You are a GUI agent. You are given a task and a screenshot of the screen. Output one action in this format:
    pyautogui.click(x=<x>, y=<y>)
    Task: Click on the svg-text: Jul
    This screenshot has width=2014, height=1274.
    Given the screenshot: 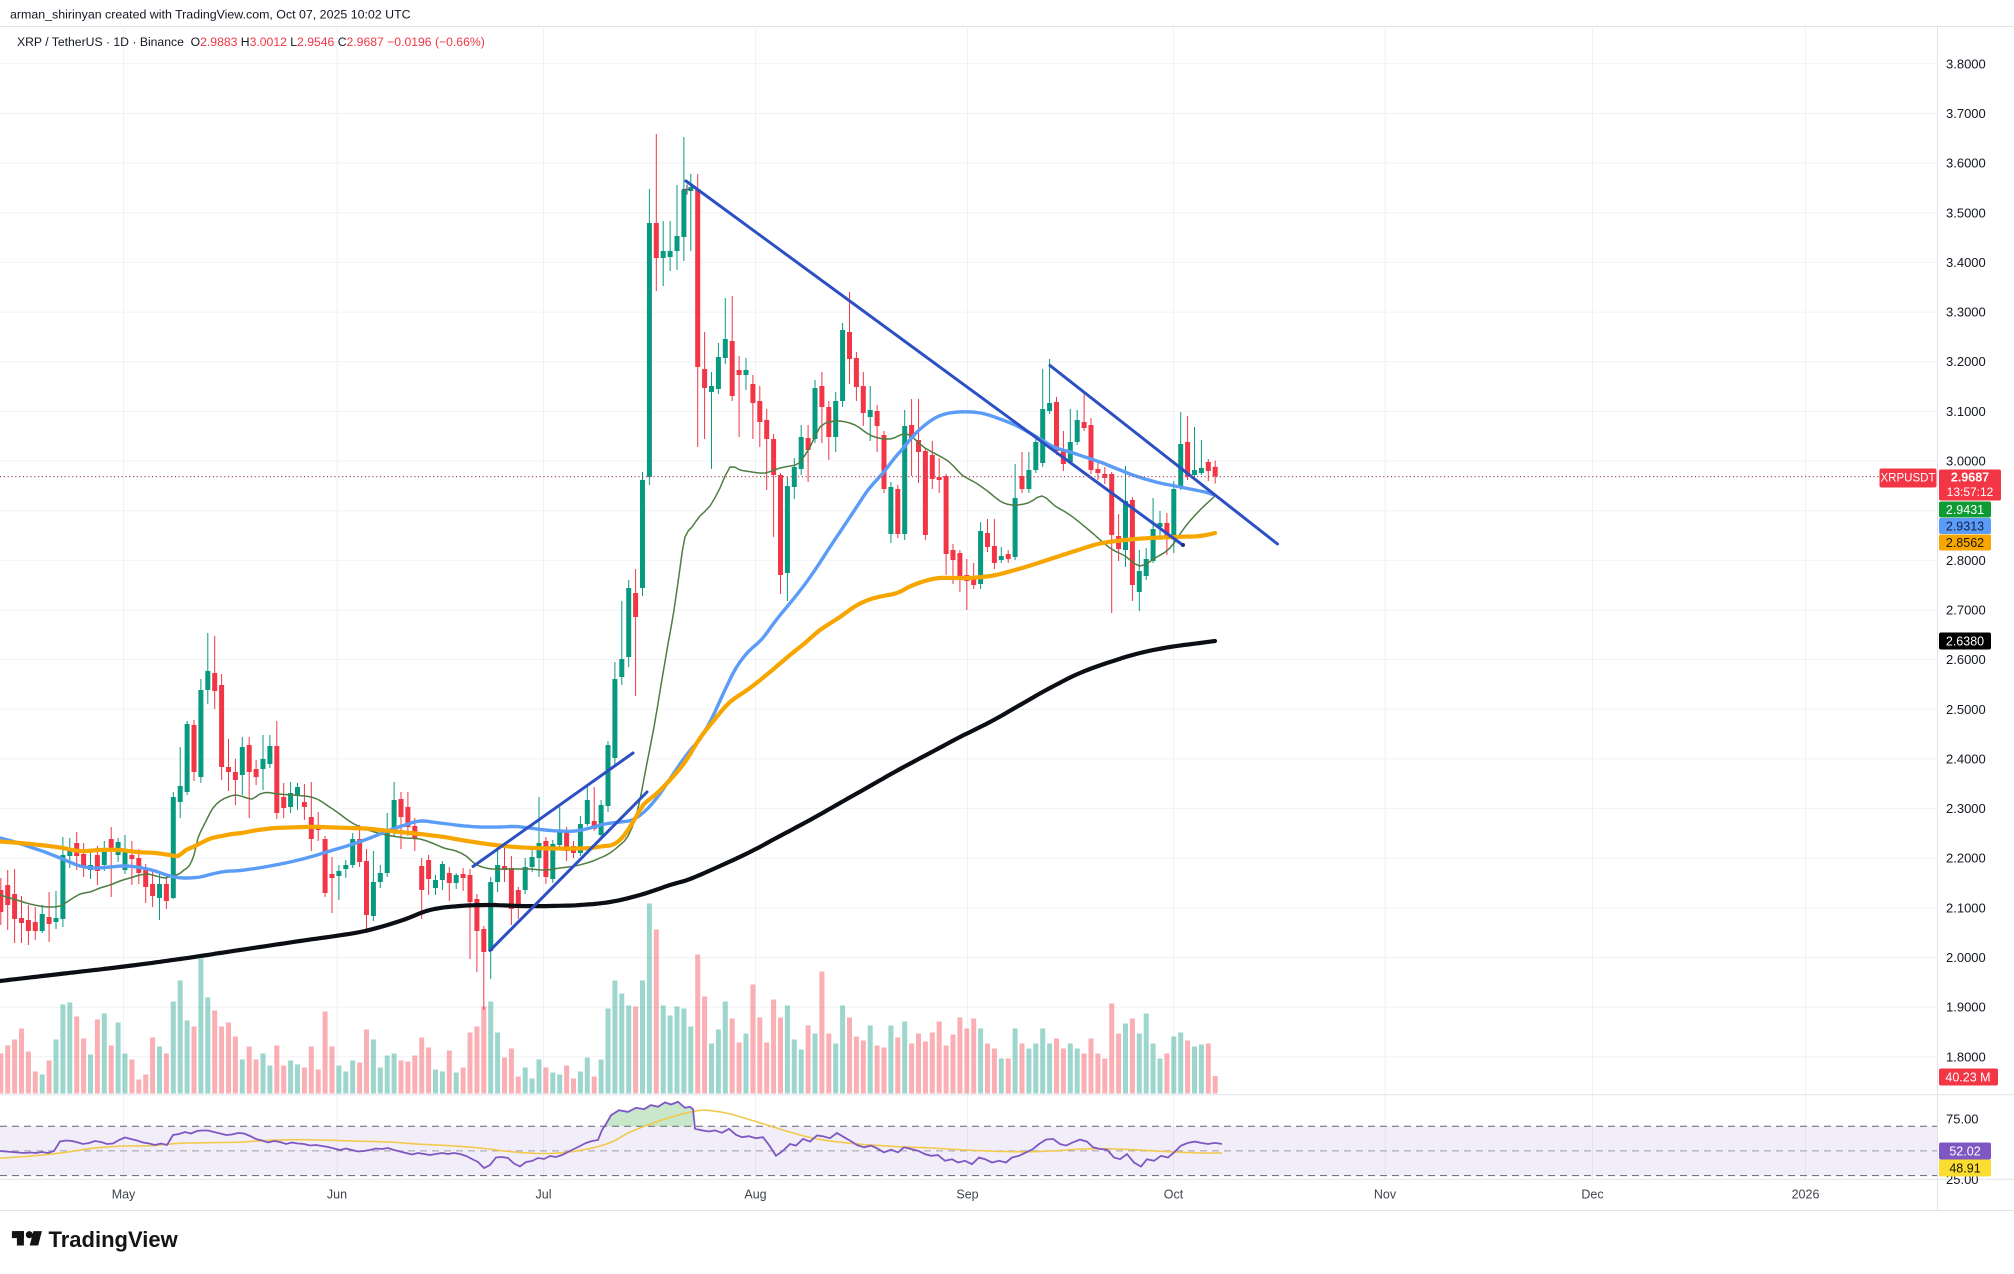 What is the action you would take?
    pyautogui.click(x=544, y=1195)
    